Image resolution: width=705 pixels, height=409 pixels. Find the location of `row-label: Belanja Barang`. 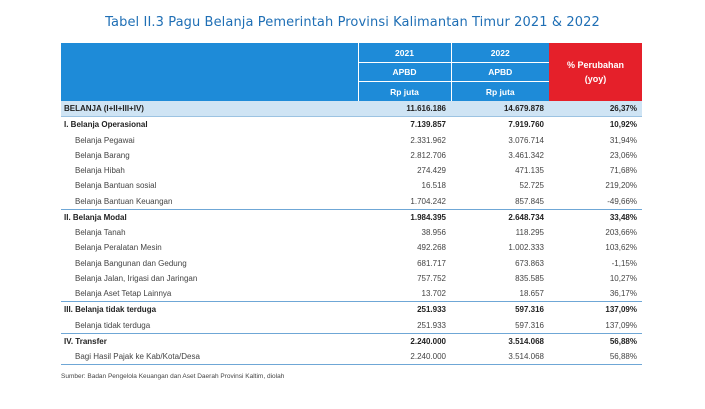

row-label: Belanja Barang is located at coordinates (102, 155).